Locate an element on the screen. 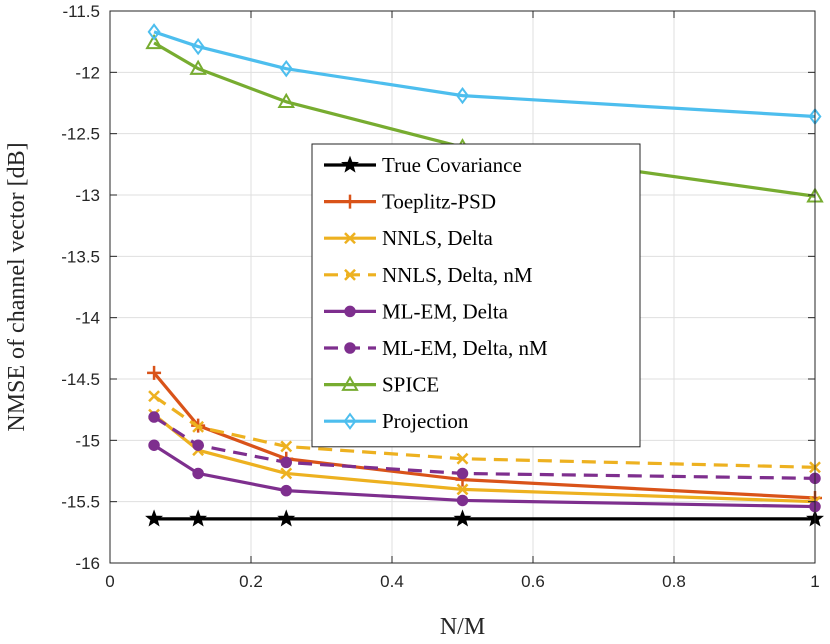  series-nnls-delta-nm is located at coordinates (484, 432).